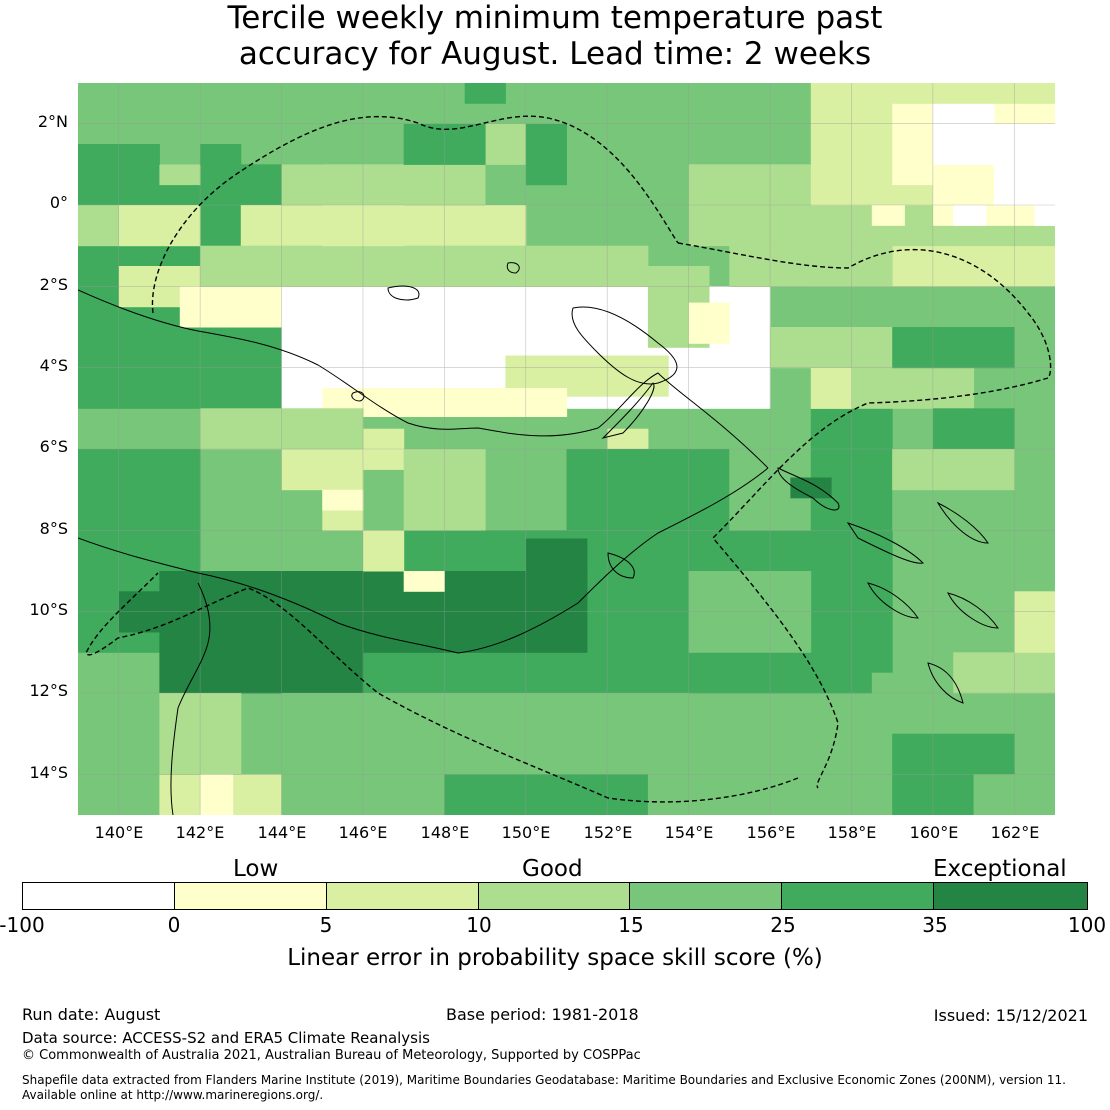  I want to click on colorbar-tick-label: 25, so click(783, 925).